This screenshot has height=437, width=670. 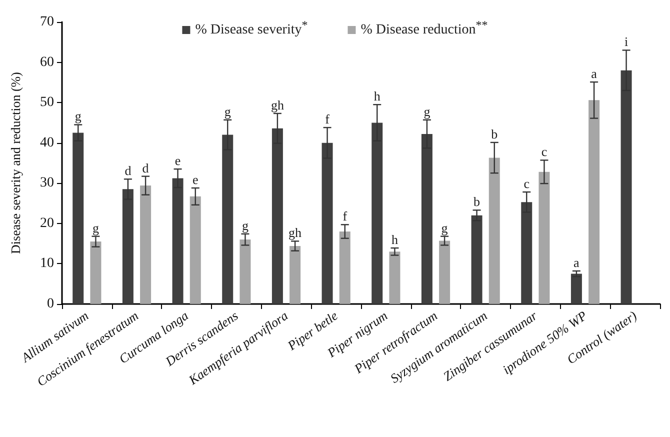 What do you see at coordinates (47, 102) in the screenshot?
I see `y-tick-label: 50` at bounding box center [47, 102].